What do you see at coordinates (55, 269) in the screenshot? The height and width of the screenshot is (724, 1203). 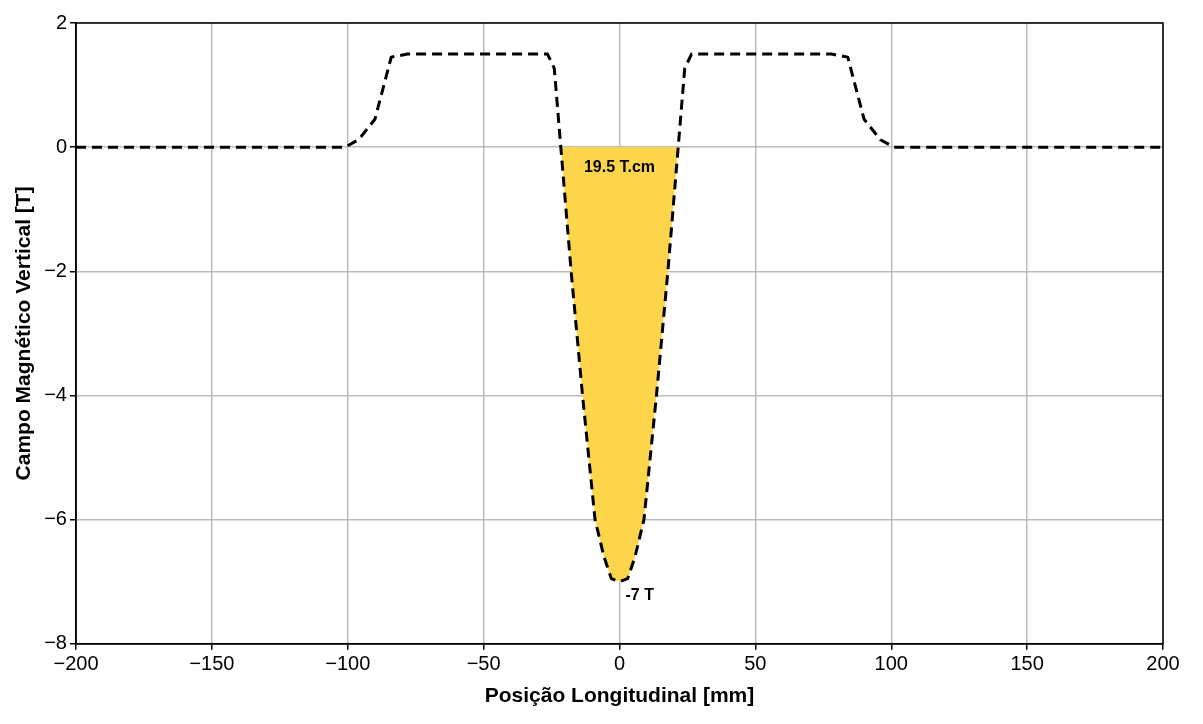 I see `y-tick-label: −2` at bounding box center [55, 269].